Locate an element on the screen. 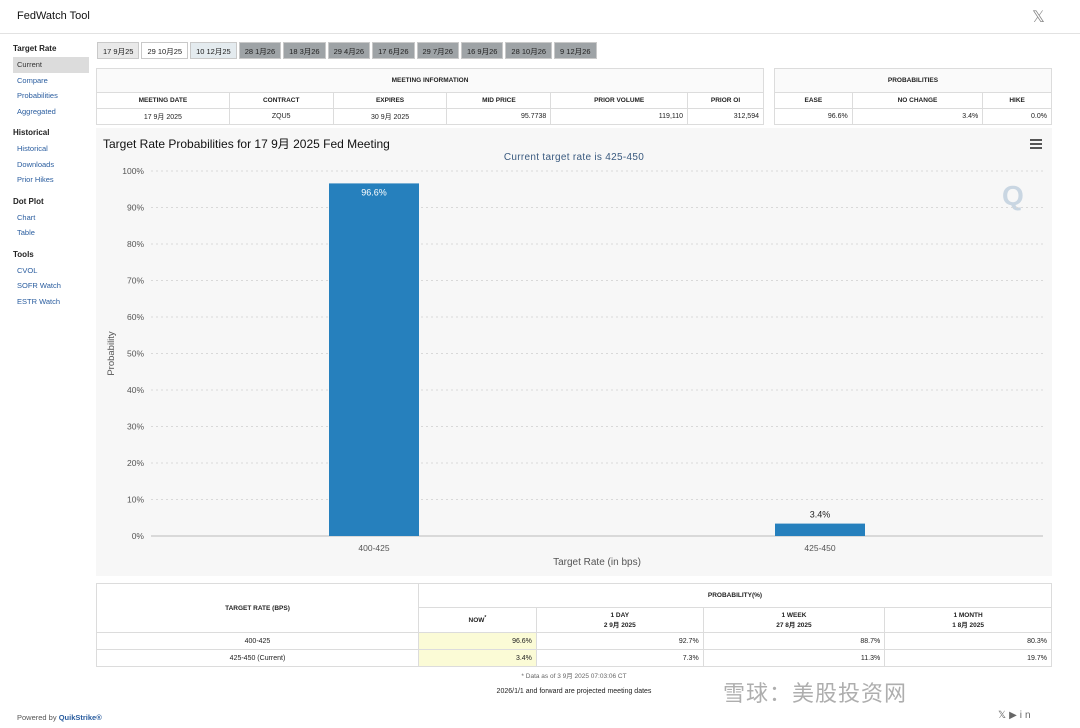 The height and width of the screenshot is (728, 1080). history-col-date: 2 9月 2025 is located at coordinates (619, 625).